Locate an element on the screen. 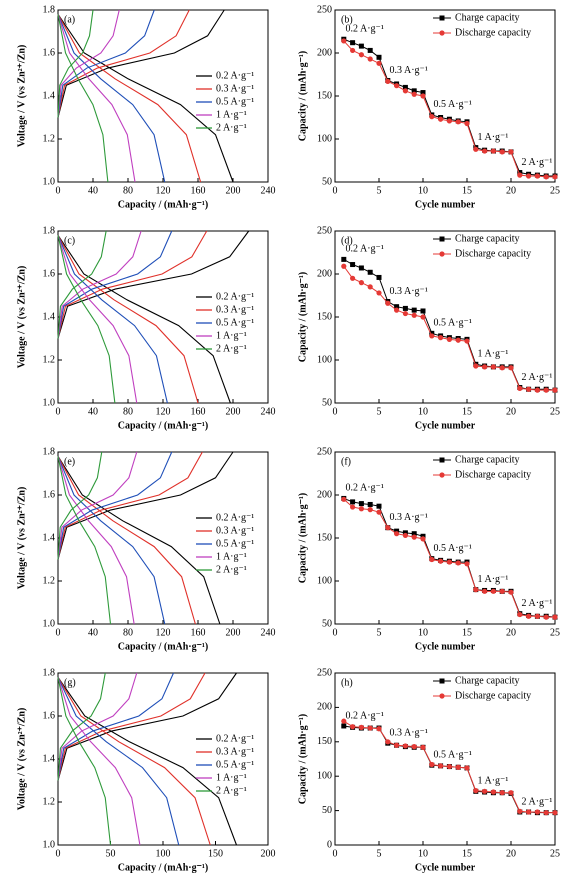  panel-label: (b) is located at coordinates (347, 19).